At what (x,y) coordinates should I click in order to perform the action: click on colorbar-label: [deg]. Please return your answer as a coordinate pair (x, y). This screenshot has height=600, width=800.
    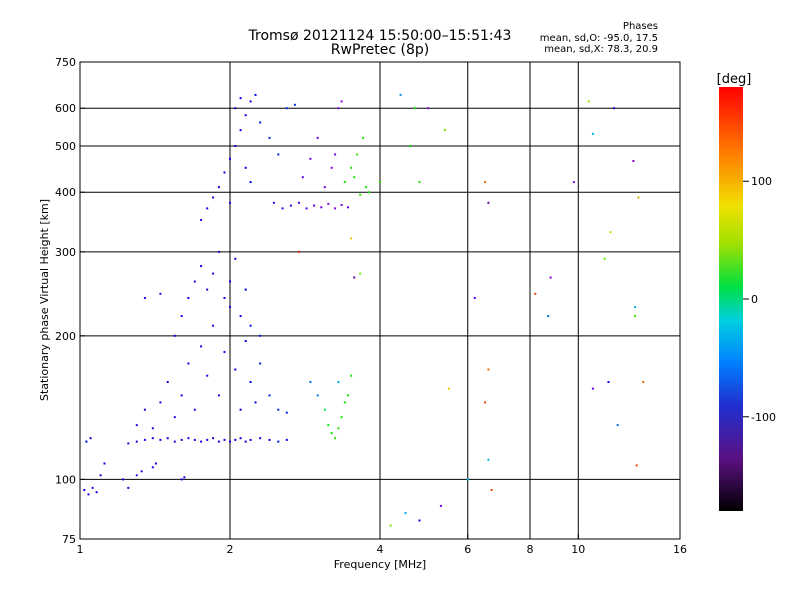
    Looking at the image, I should click on (734, 79).